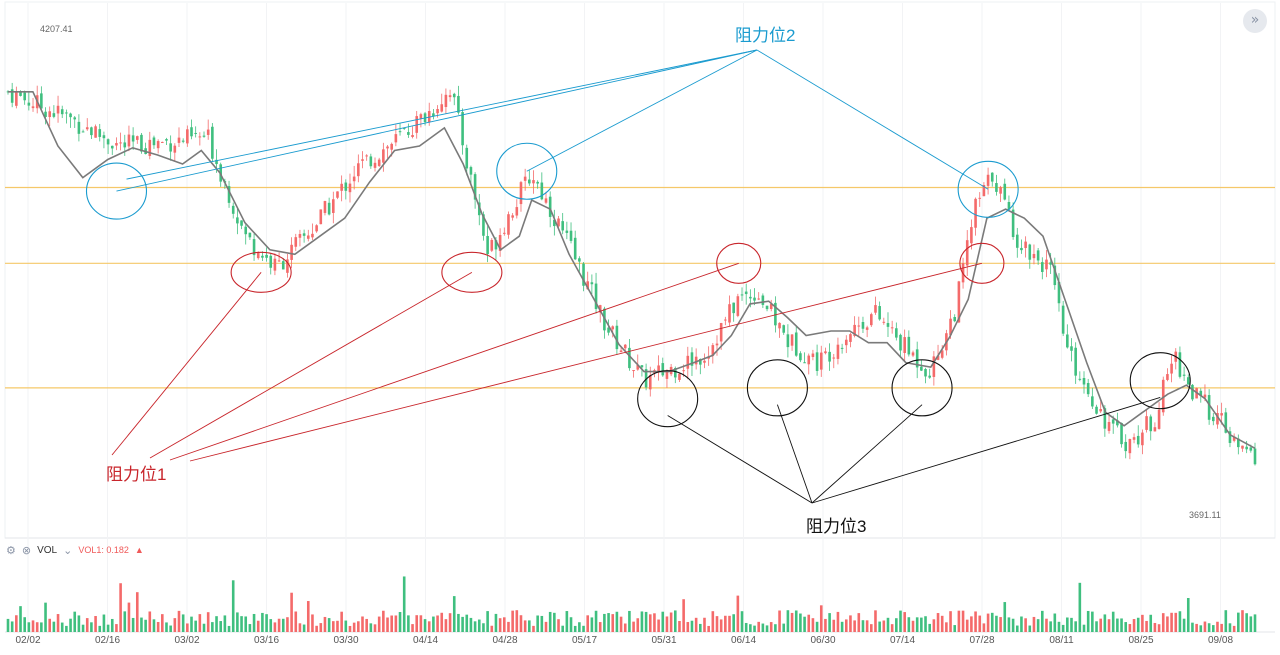 Image resolution: width=1280 pixels, height=655 pixels. Describe the element at coordinates (103, 550) in the screenshot. I see `volume-indicator: VOL1: 0.182` at that location.